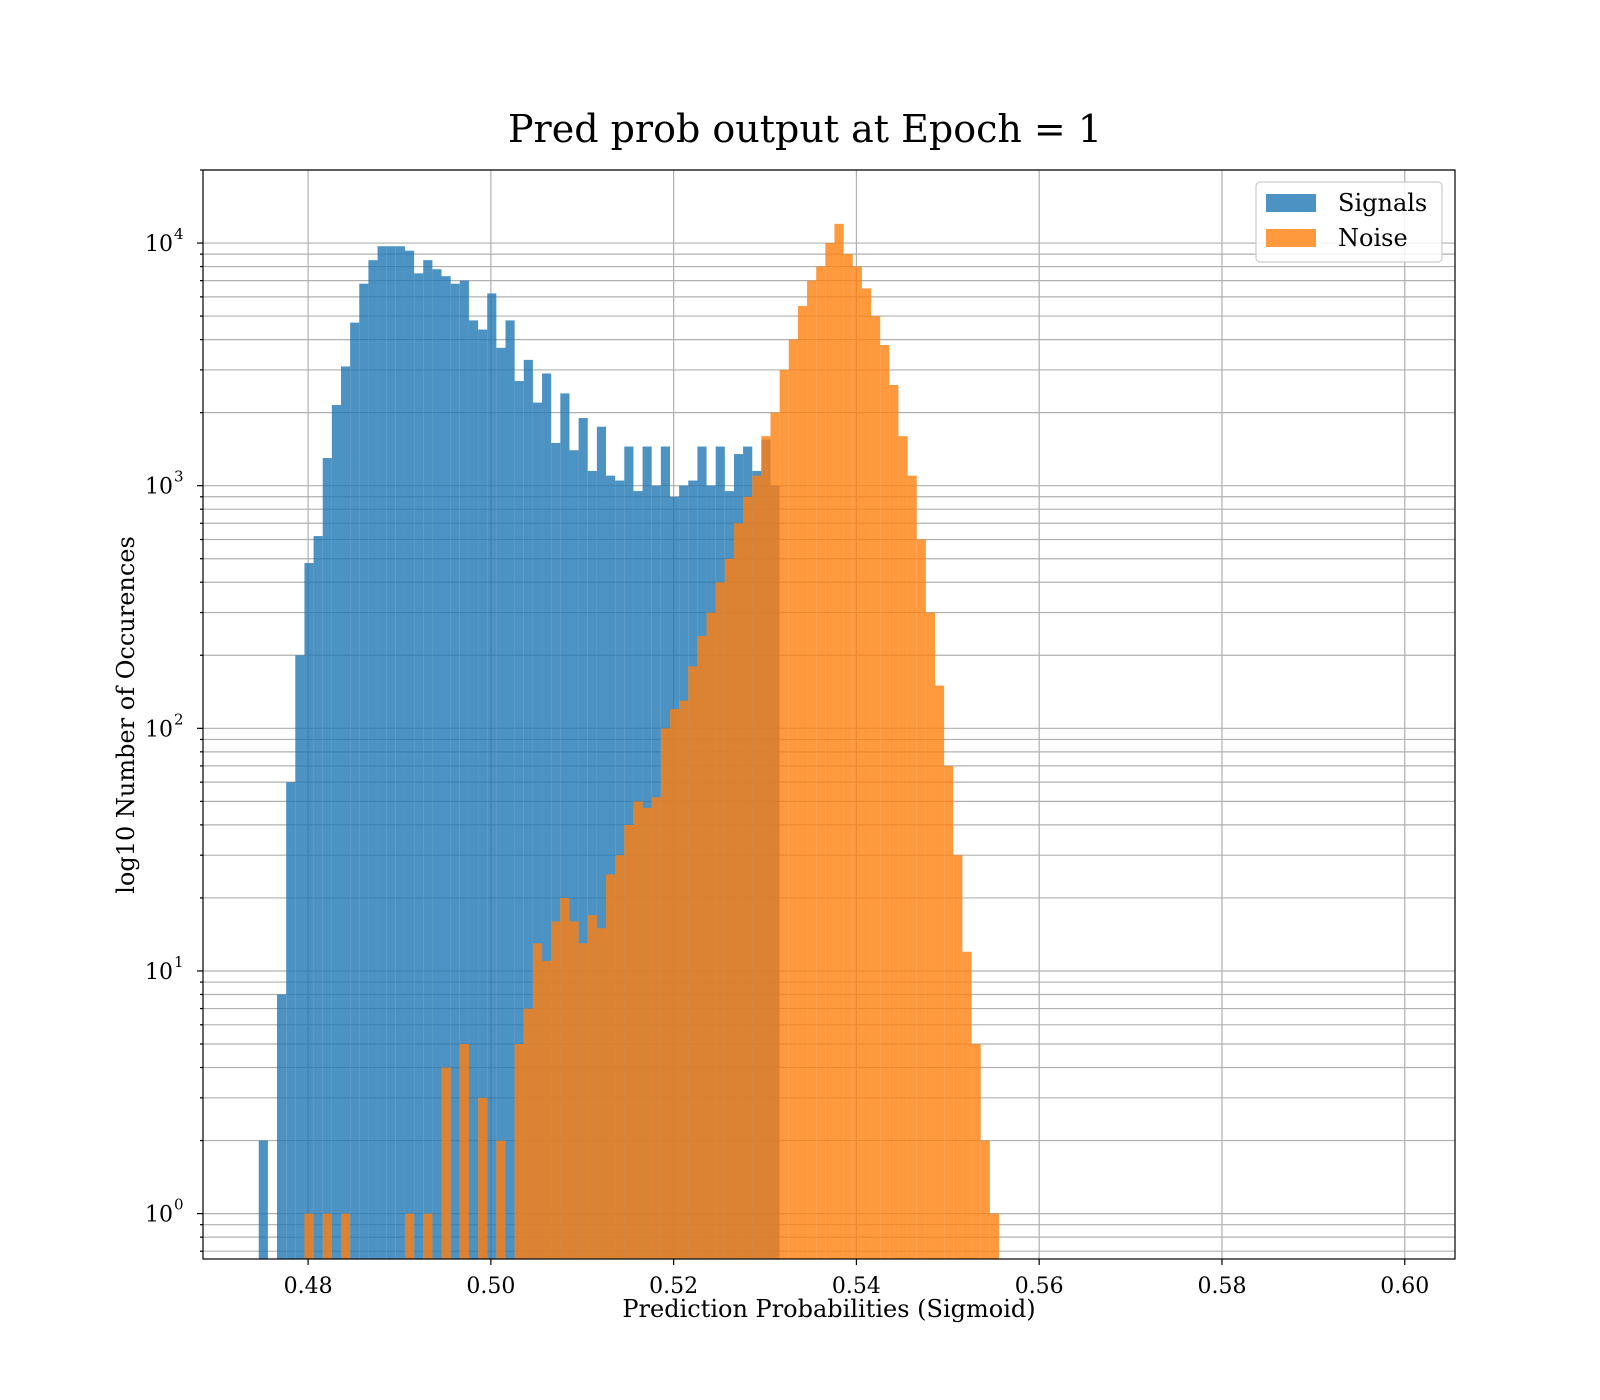 The width and height of the screenshot is (1600, 1400). What do you see at coordinates (308, 1286) in the screenshot?
I see `x-tick-label-0: 0.48` at bounding box center [308, 1286].